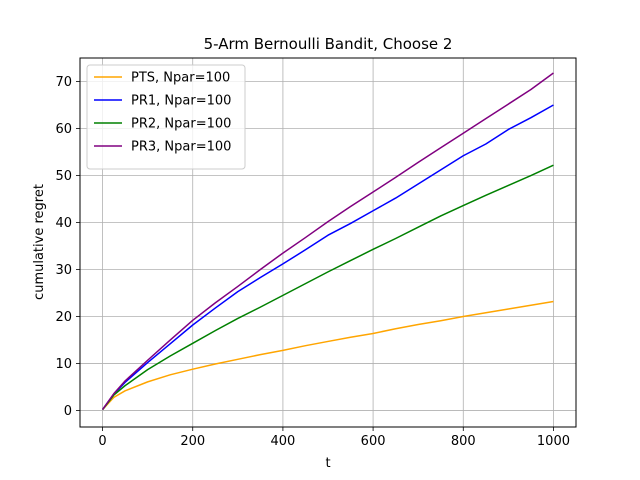  Describe the element at coordinates (553, 441) in the screenshot. I see `x-tick-label: 1000` at that location.